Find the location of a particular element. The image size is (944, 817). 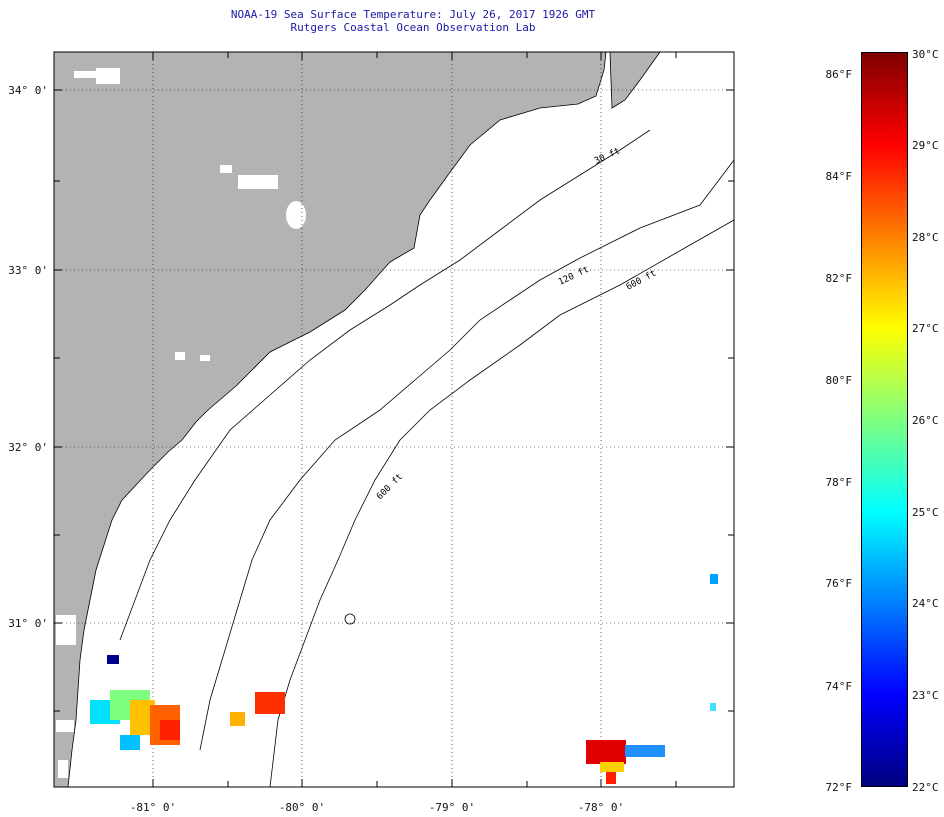

colorbar-f-label: 78°F is located at coordinates (839, 482).